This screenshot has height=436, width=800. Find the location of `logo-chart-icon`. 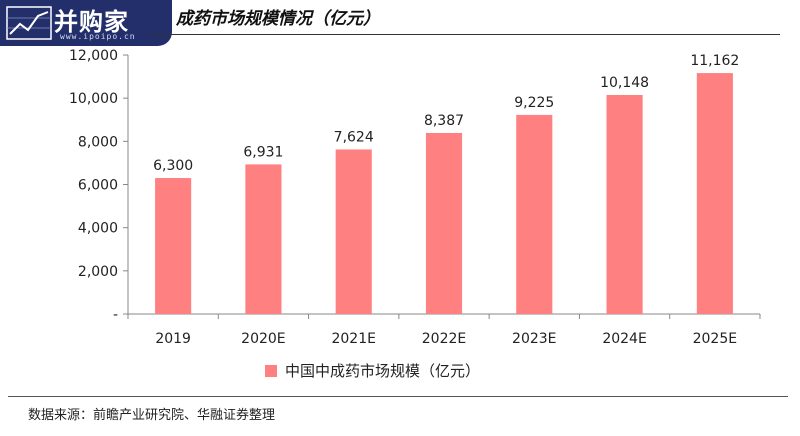

logo-chart-icon is located at coordinates (29, 23).